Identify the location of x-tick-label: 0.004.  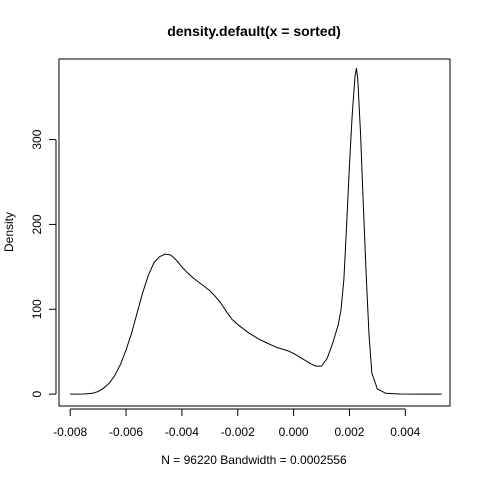
(405, 432).